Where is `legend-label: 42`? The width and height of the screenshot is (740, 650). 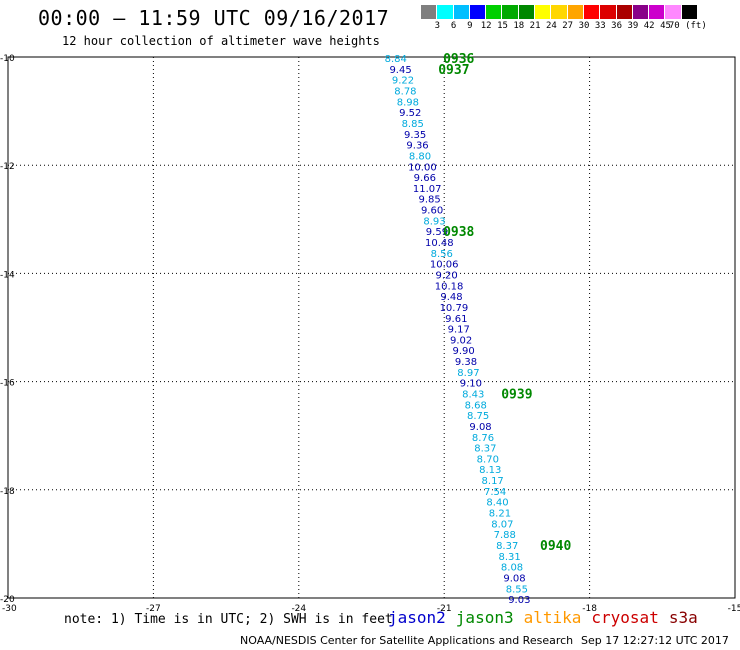
legend-label: 42 is located at coordinates (649, 26).